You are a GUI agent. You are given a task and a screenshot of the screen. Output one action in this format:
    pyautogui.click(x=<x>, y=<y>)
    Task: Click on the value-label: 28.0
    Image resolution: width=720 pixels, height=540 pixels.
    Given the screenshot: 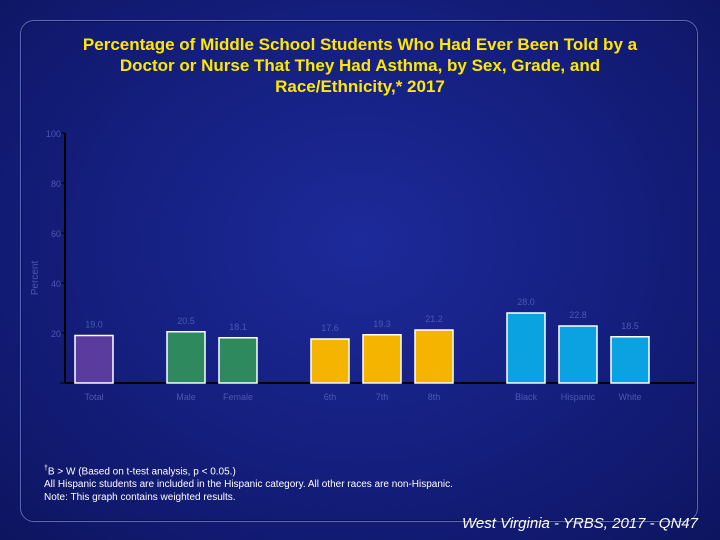 What is the action you would take?
    pyautogui.click(x=526, y=302)
    